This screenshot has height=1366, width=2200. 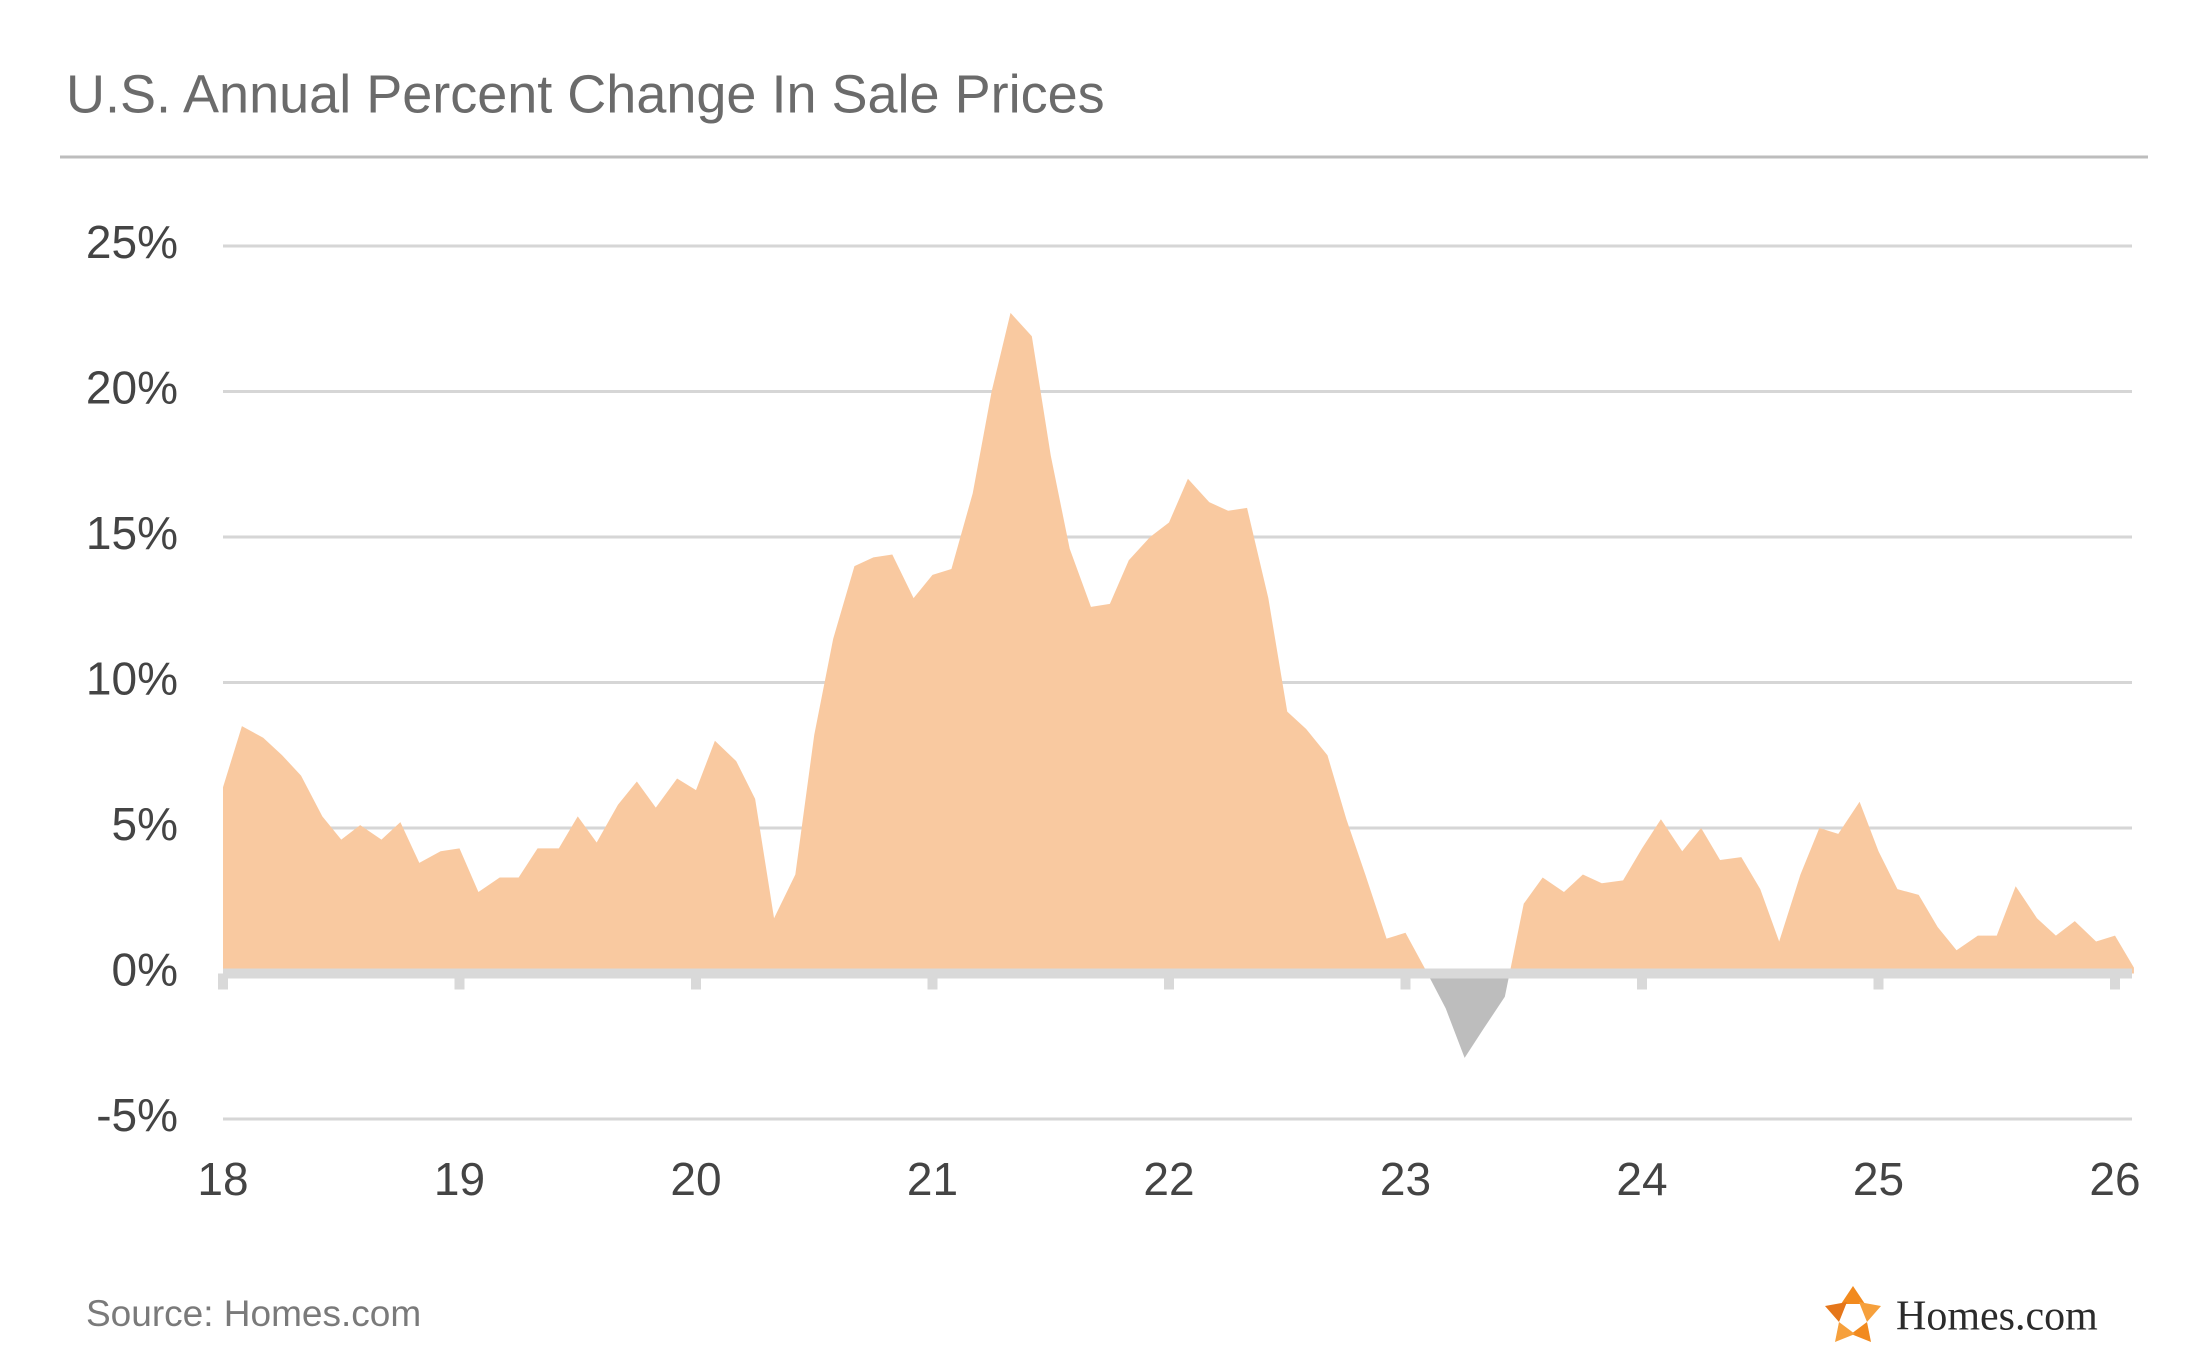 What do you see at coordinates (137, 1115) in the screenshot?
I see `y-tick-label: -5%` at bounding box center [137, 1115].